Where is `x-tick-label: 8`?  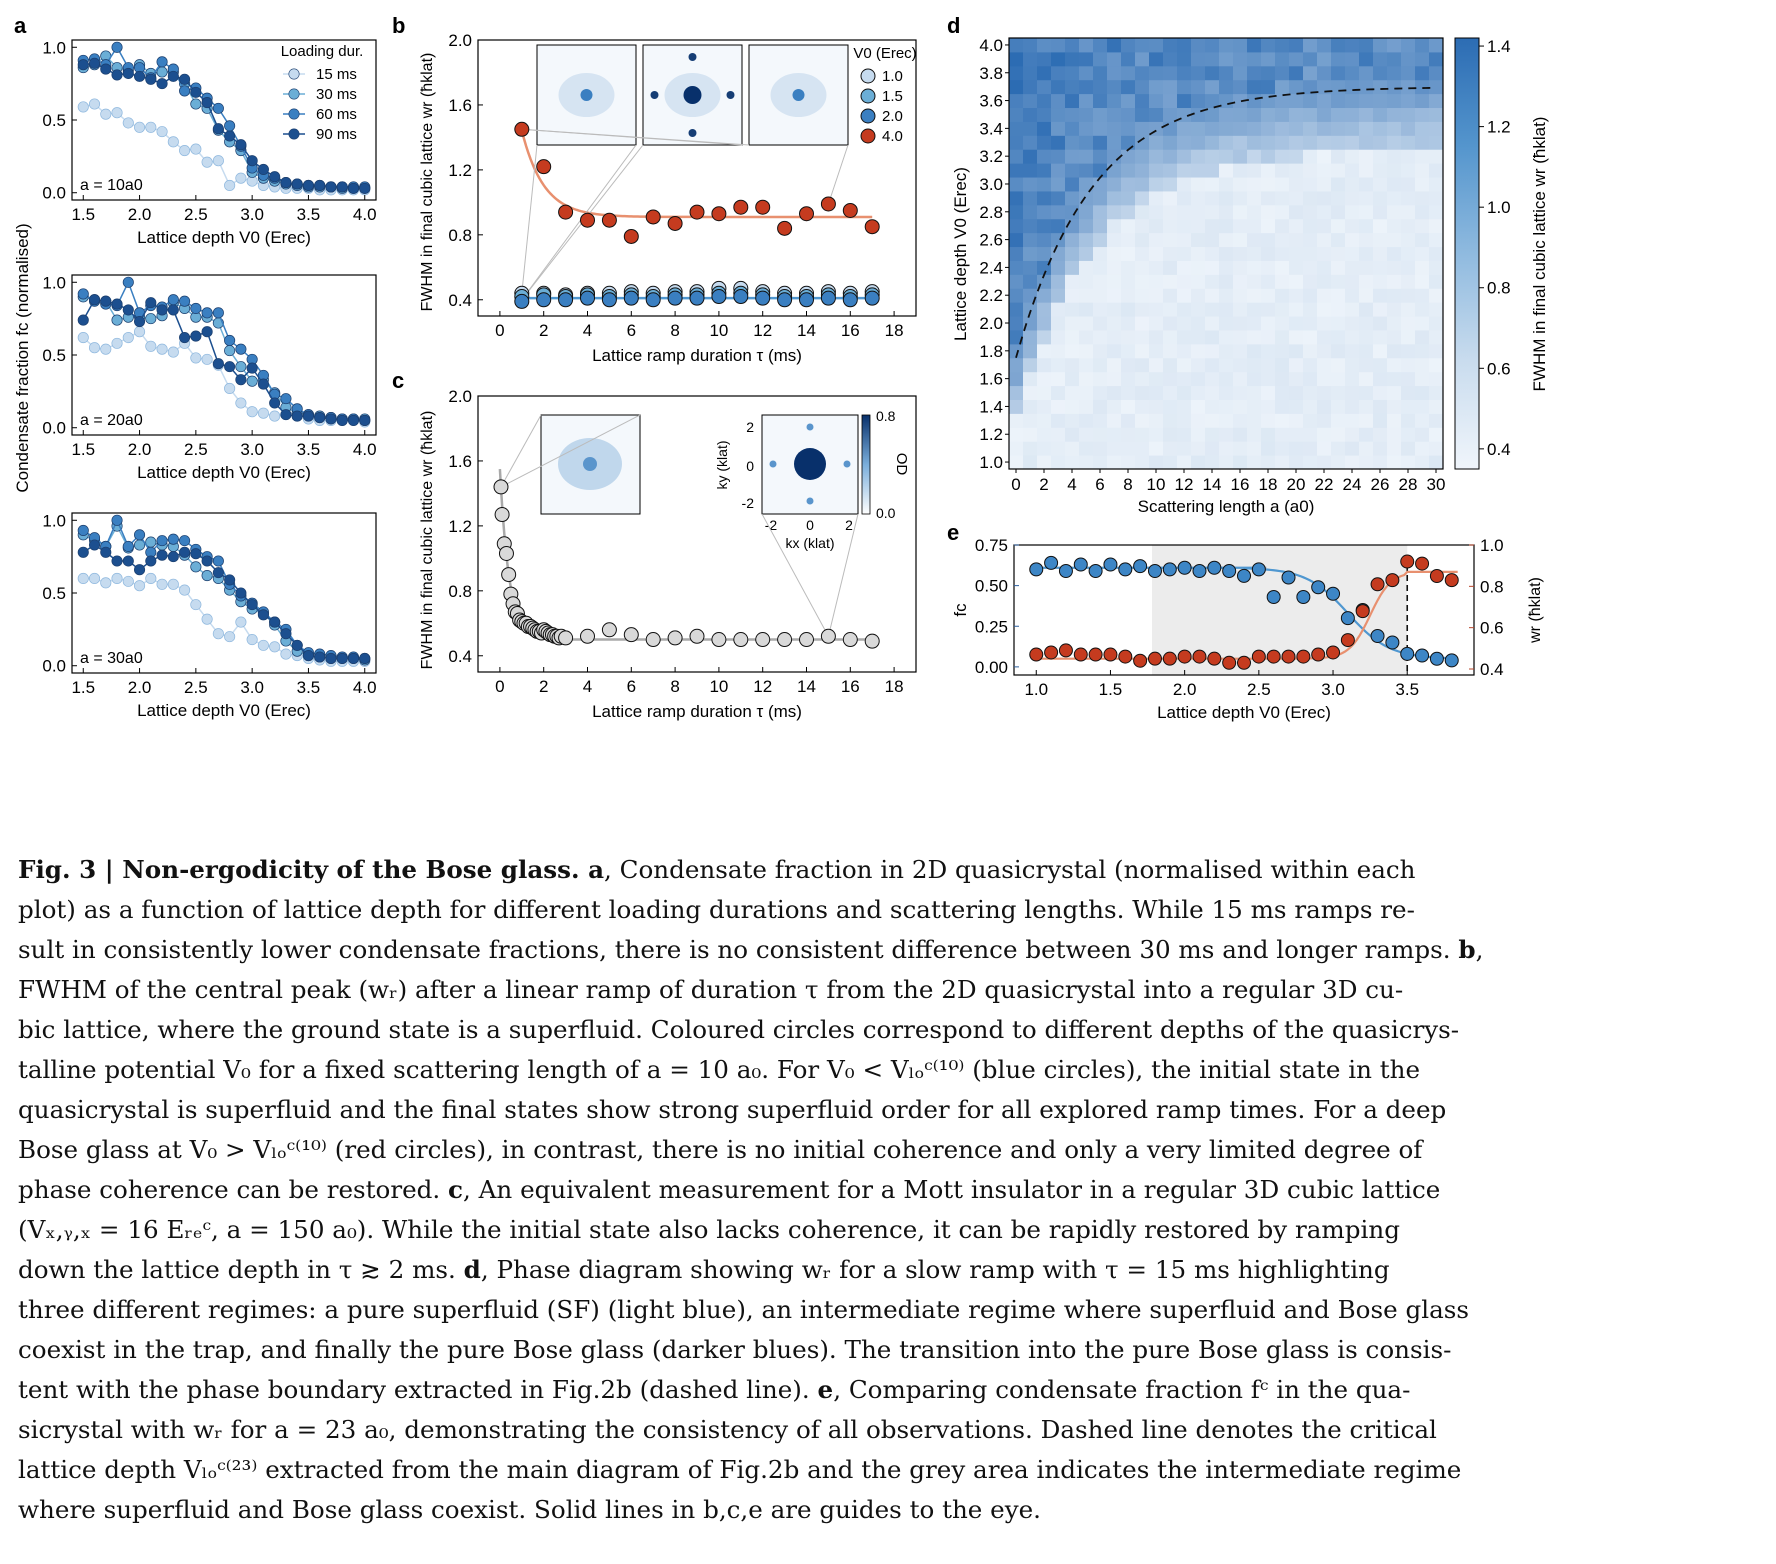 x-tick-label: 8 is located at coordinates (1127, 484).